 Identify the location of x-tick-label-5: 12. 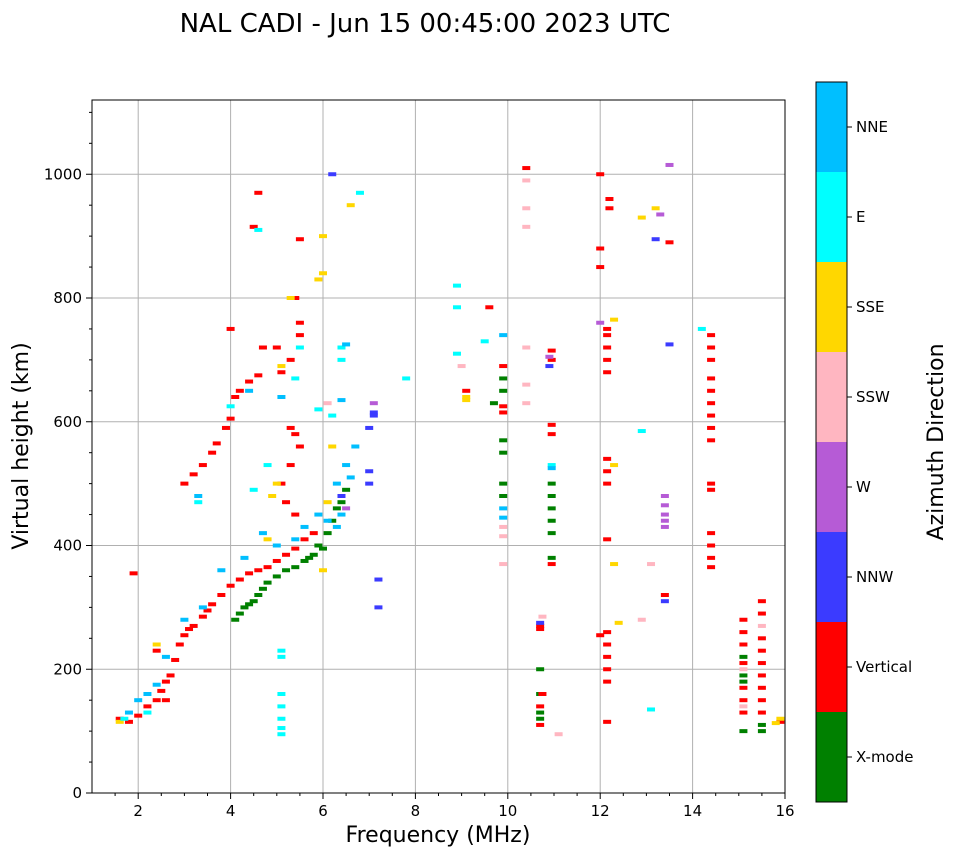
(600, 811).